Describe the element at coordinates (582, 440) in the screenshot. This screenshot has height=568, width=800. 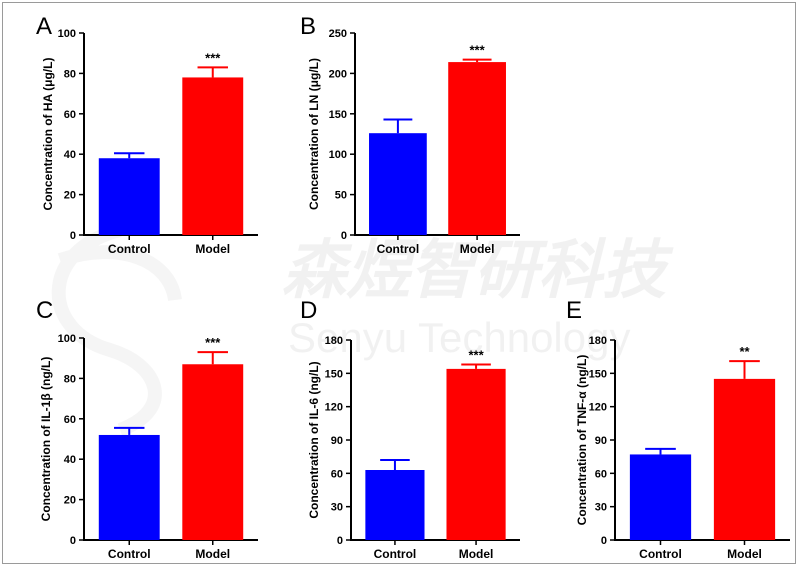
I see `y-axis-title: Concentration of TNF-α (ng/L)` at that location.